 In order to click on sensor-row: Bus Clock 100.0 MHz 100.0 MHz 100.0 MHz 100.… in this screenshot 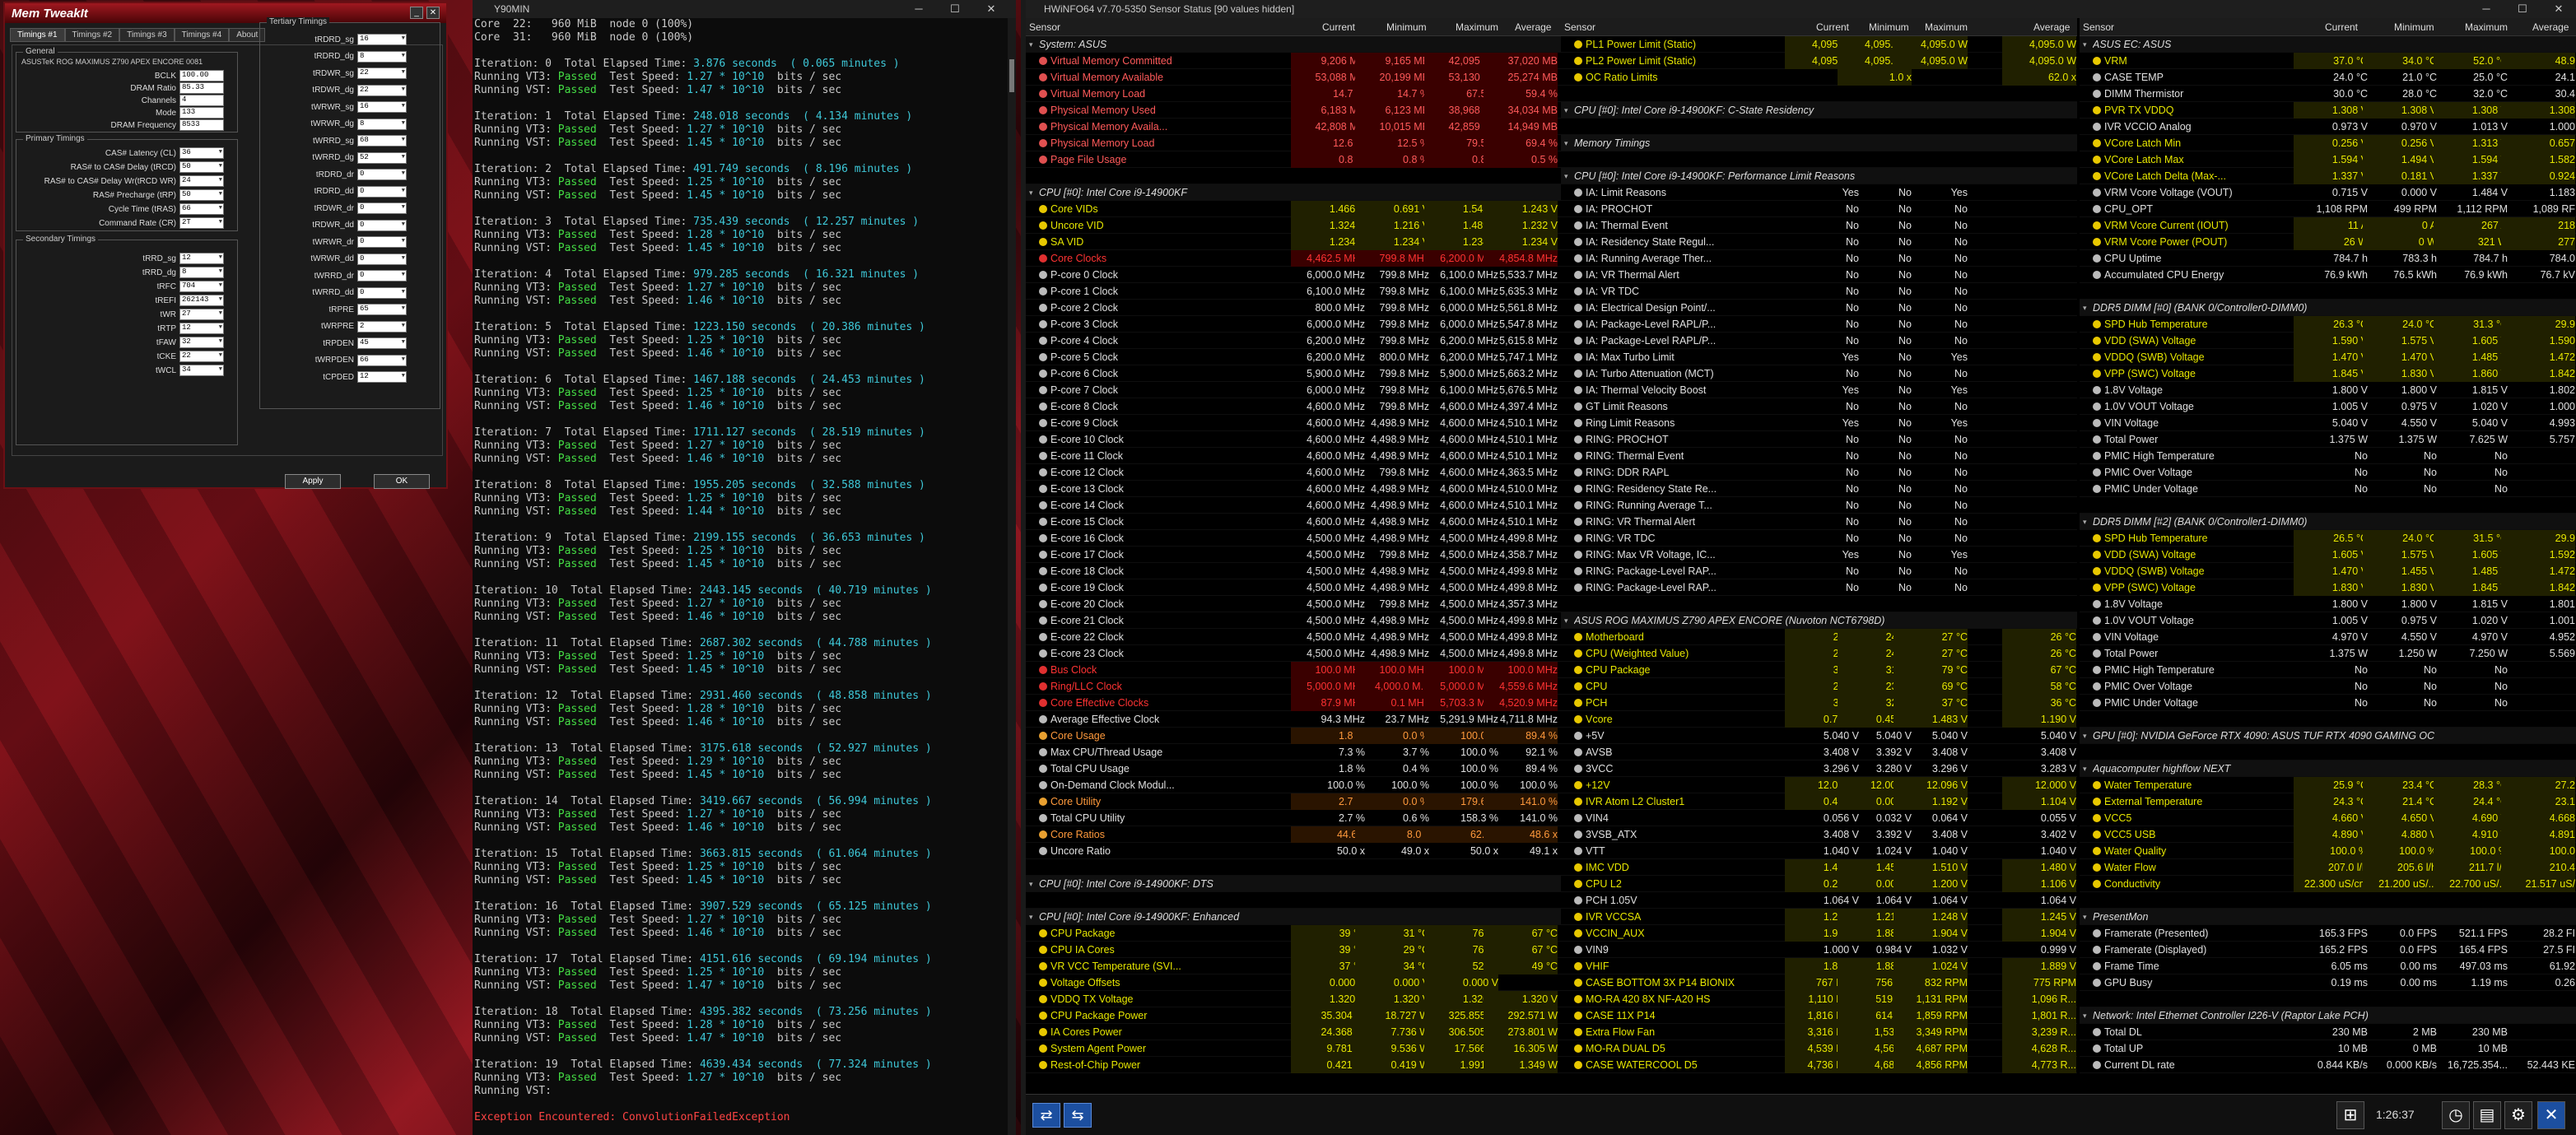, I will do `click(1293, 670)`.